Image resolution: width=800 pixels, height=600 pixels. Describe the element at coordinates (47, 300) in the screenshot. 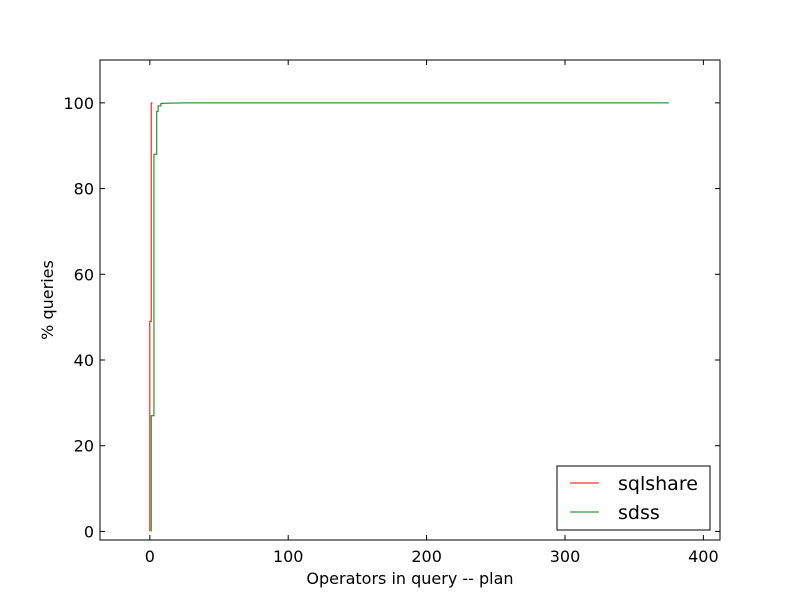

I see `y-axis-title: % queries` at that location.